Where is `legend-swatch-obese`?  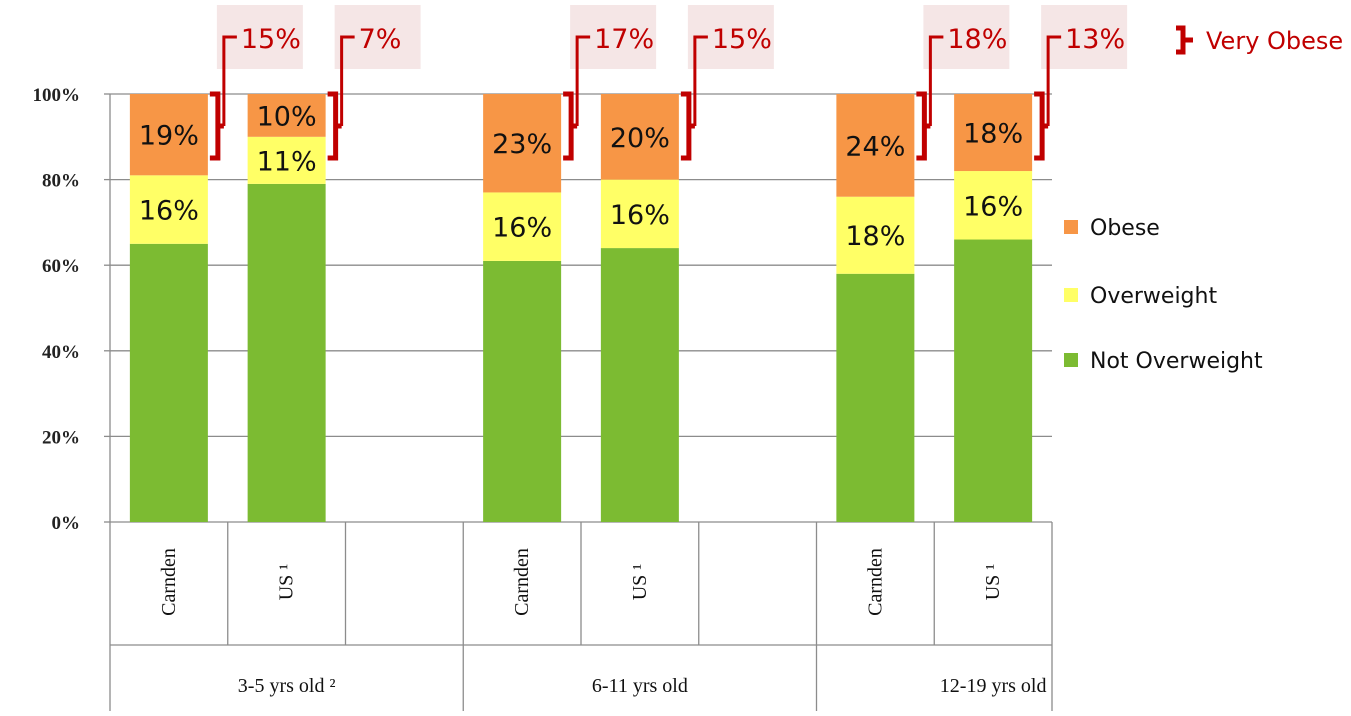 legend-swatch-obese is located at coordinates (1071, 227).